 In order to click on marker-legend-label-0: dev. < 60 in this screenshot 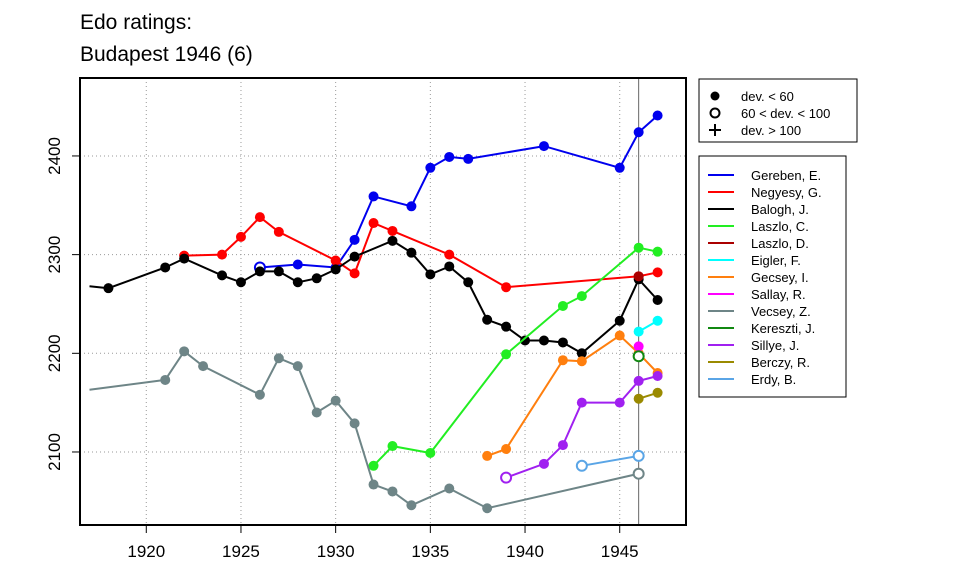, I will do `click(767, 96)`.